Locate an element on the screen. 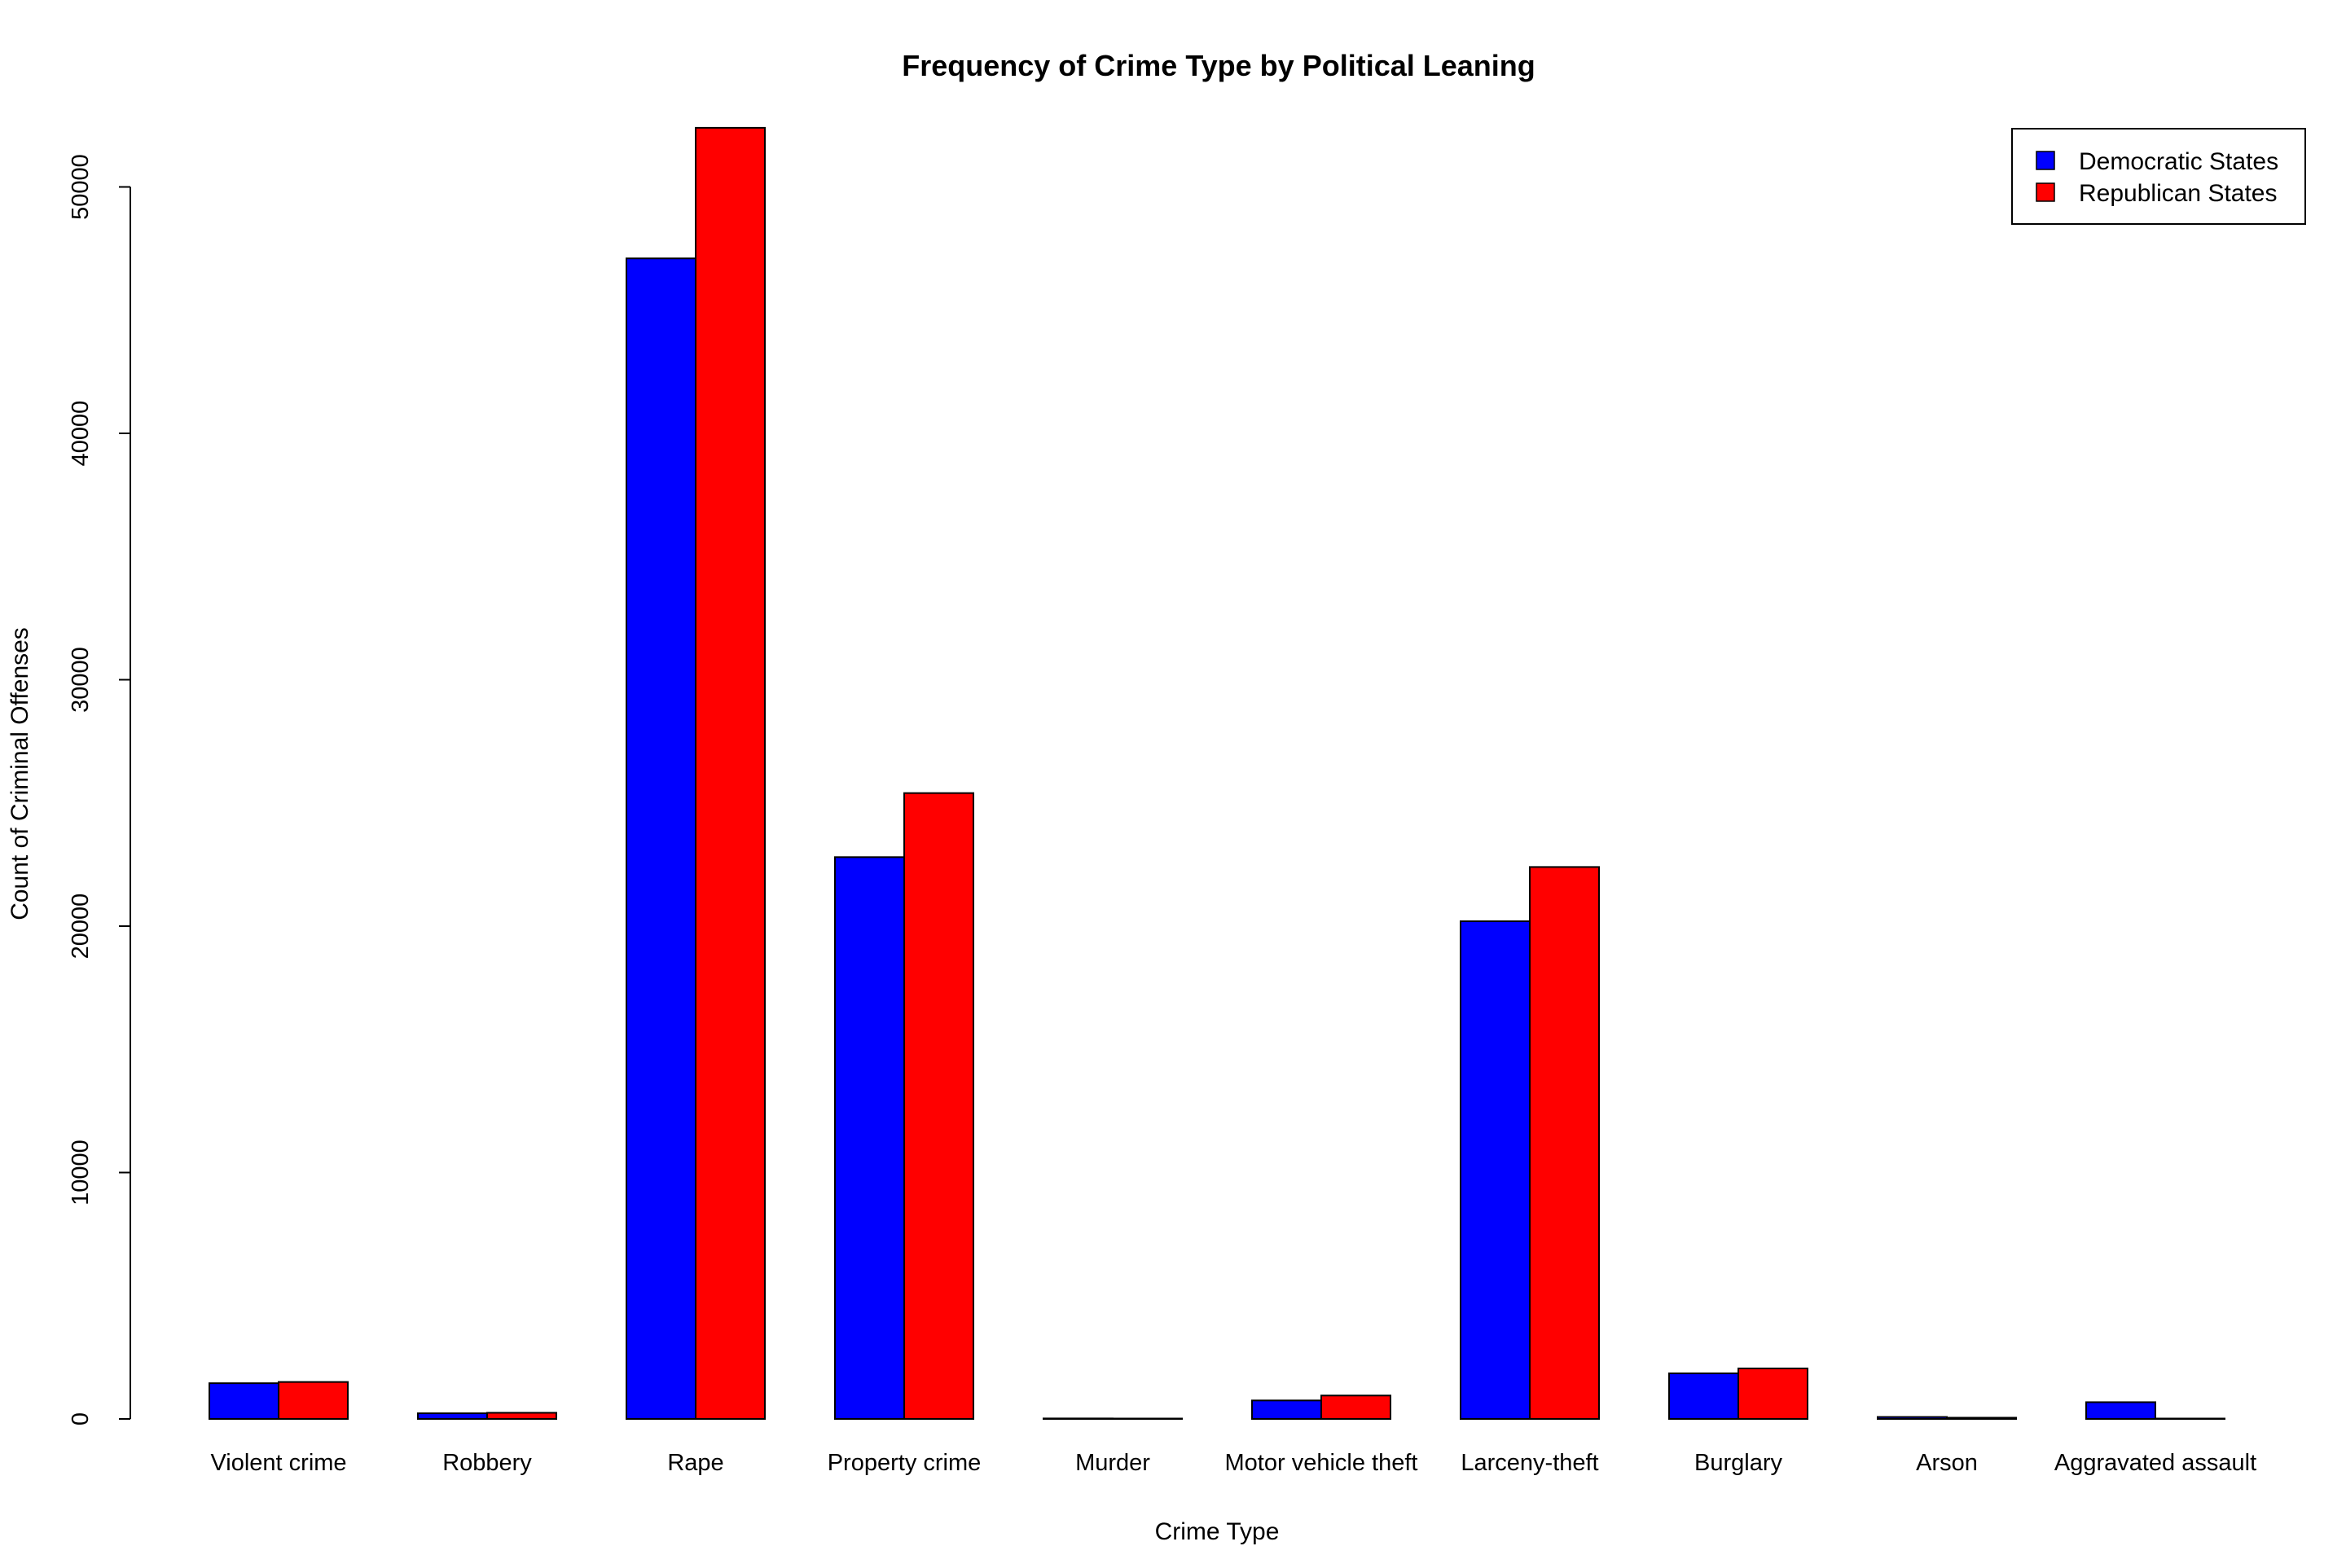 The width and height of the screenshot is (2346, 1568). legend-swatch-republican is located at coordinates (2046, 192).